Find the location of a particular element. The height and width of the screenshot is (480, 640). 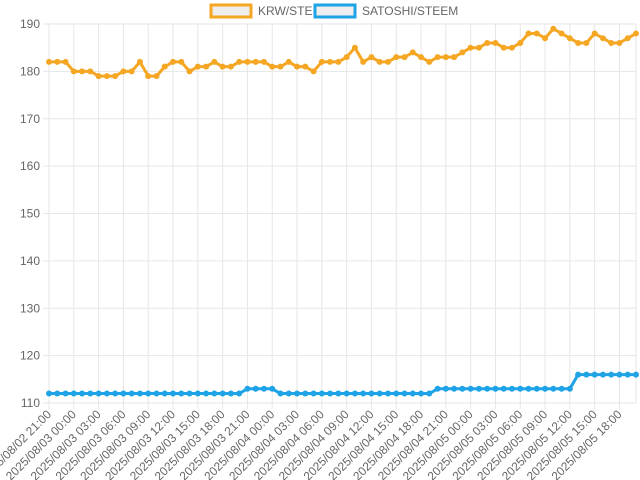

y-tick-label: 140 is located at coordinates (30, 261).